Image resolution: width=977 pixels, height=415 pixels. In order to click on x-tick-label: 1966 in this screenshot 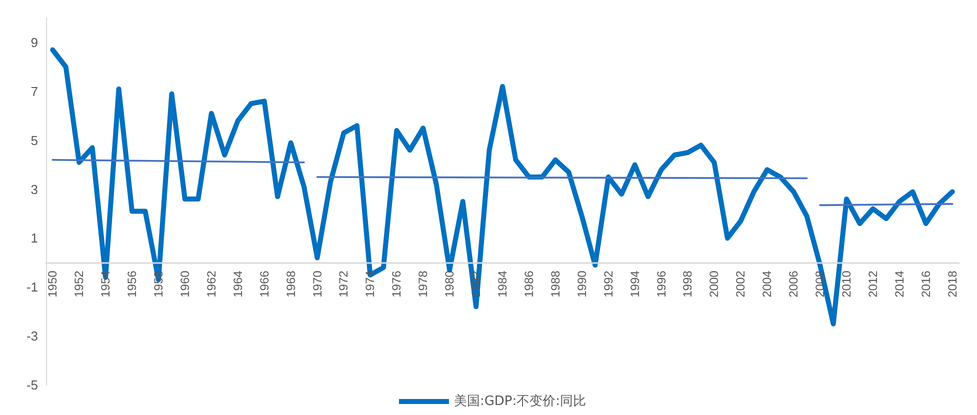, I will do `click(264, 284)`.